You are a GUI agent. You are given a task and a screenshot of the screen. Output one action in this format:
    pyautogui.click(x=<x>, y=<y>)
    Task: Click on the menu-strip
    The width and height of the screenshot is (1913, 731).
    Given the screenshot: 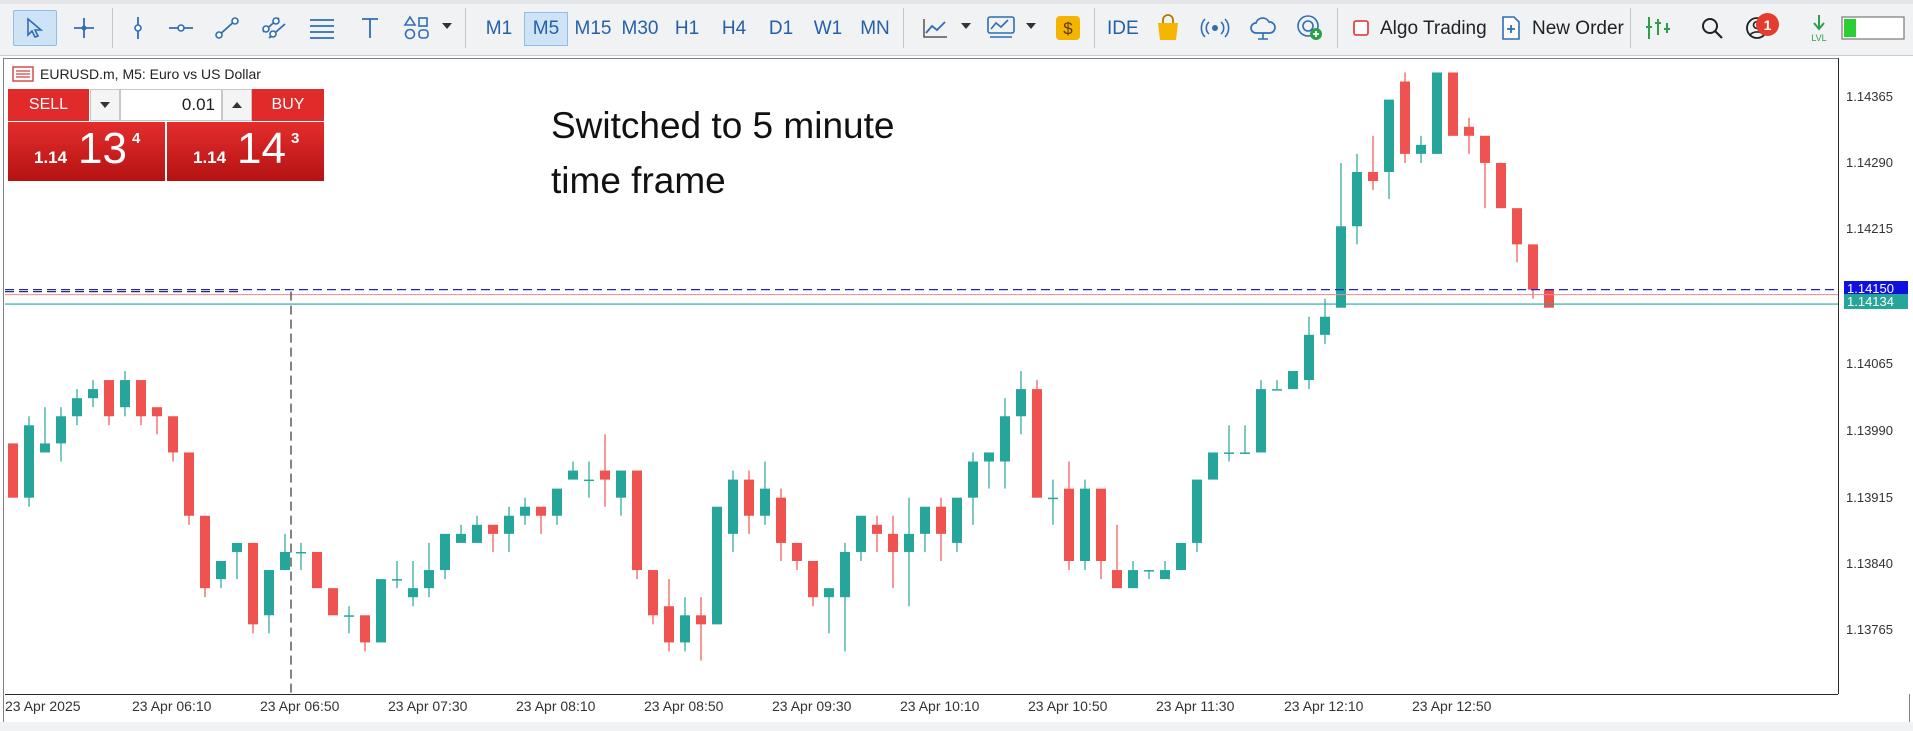 What is the action you would take?
    pyautogui.click(x=956, y=2)
    